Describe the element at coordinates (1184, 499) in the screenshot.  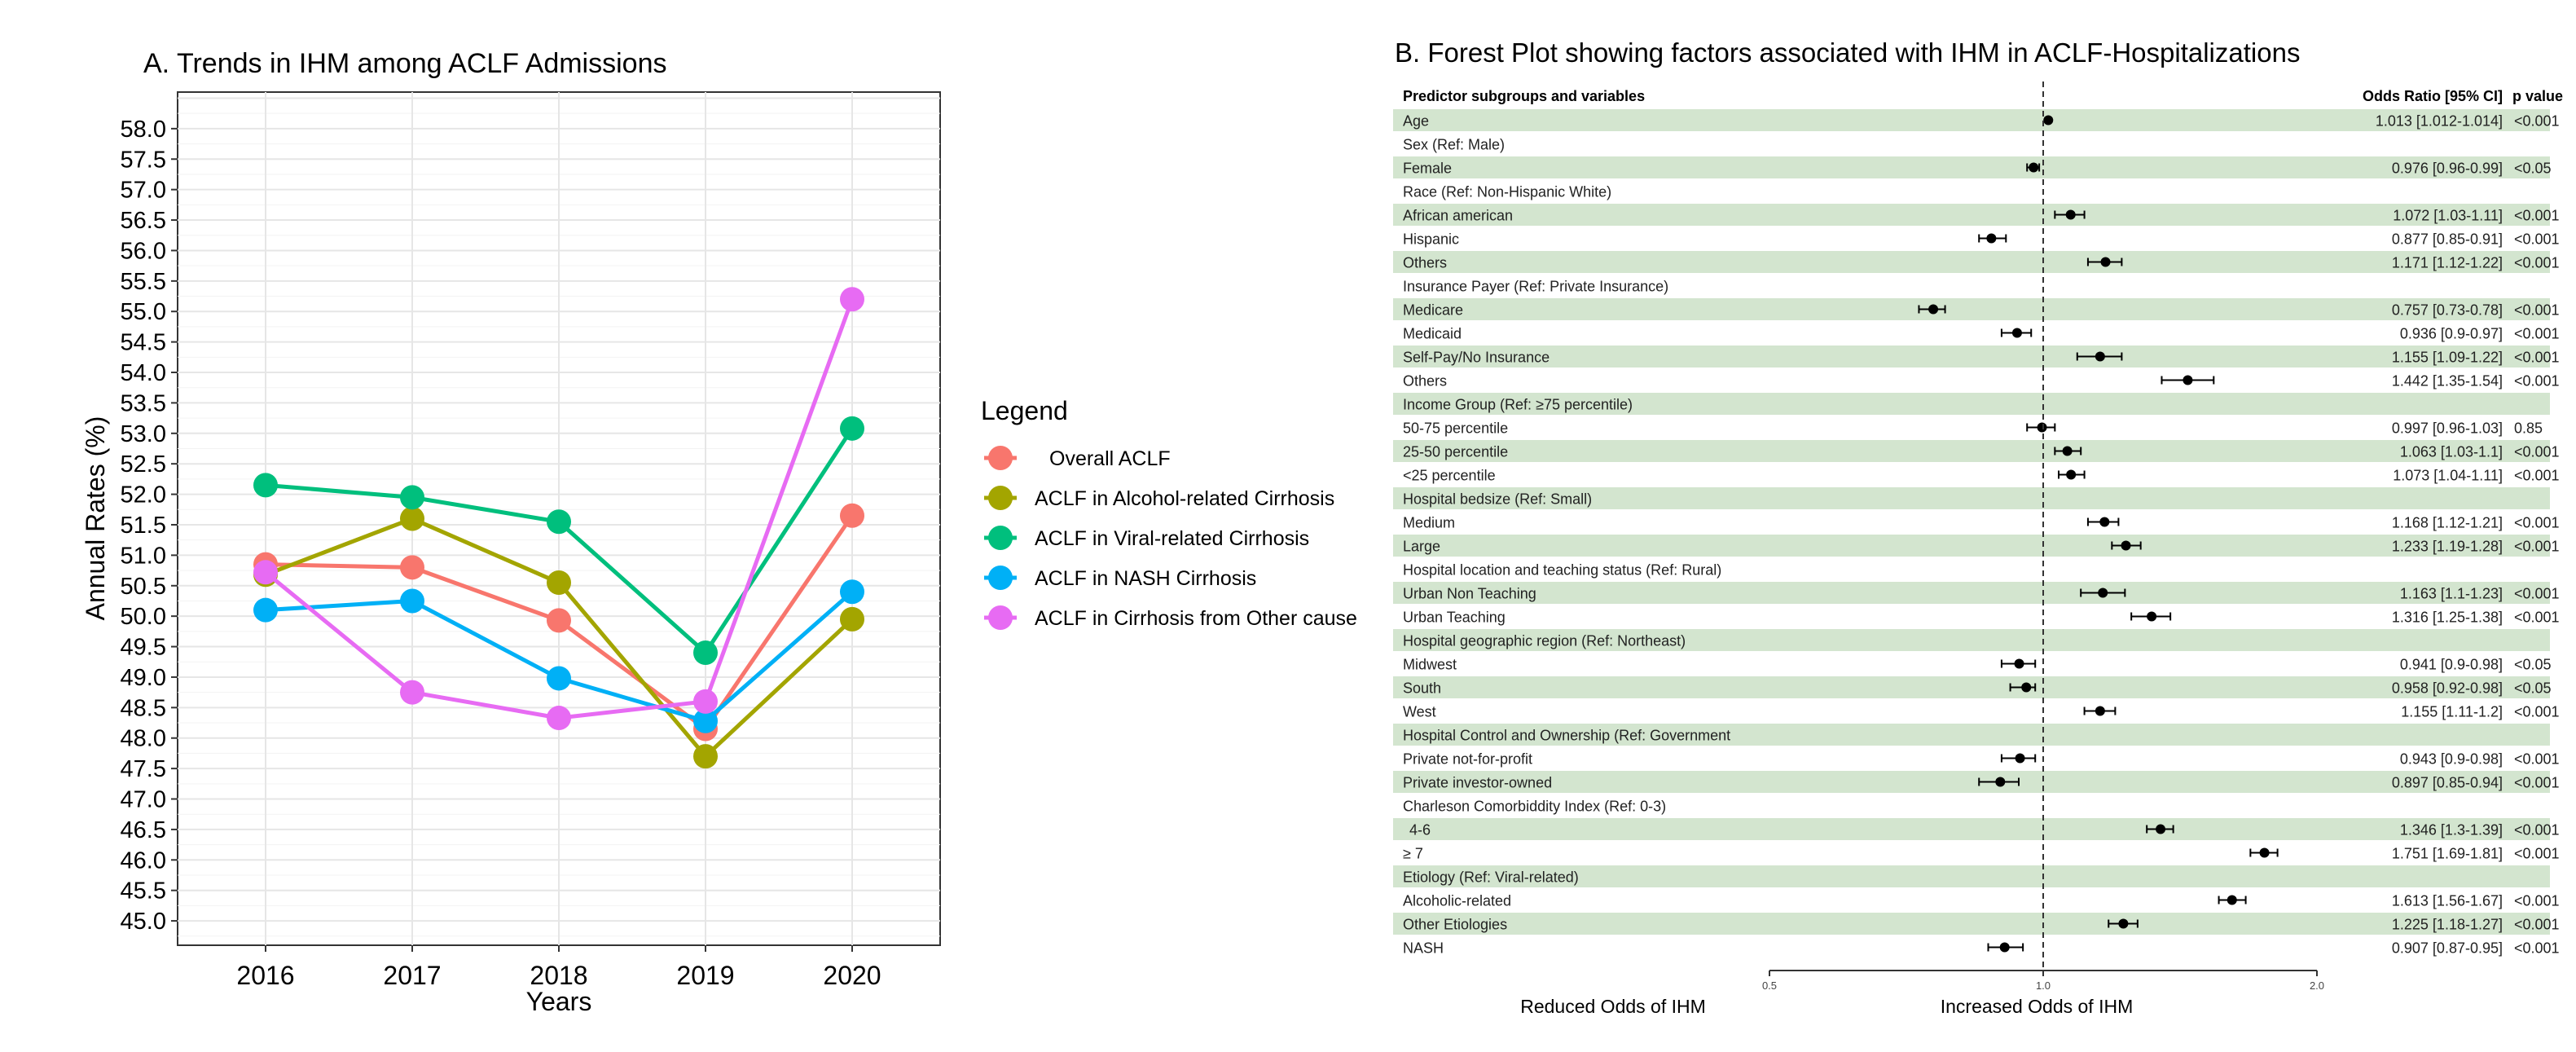
I see `legend-label: ACLF in Alcohol-related Cirrhosis` at that location.